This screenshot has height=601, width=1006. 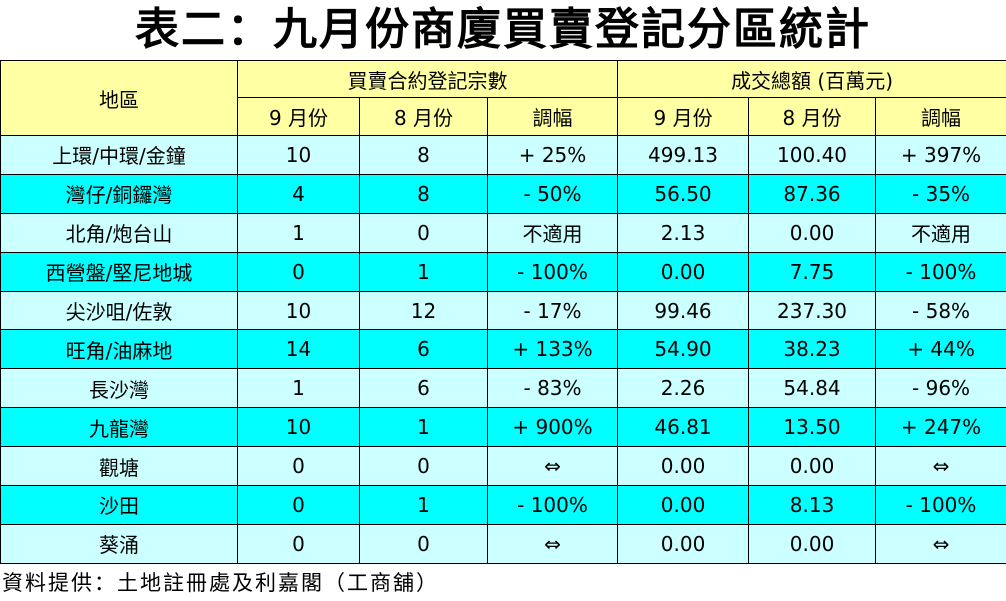 I want to click on district-cell: 長沙灣, so click(x=119, y=388).